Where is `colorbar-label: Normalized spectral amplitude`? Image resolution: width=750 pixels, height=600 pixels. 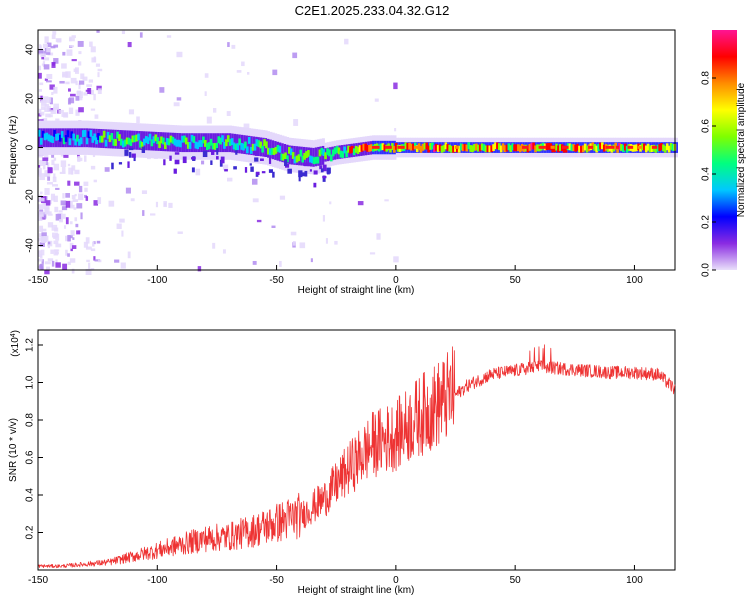
colorbar-label: Normalized spectral amplitude is located at coordinates (741, 149).